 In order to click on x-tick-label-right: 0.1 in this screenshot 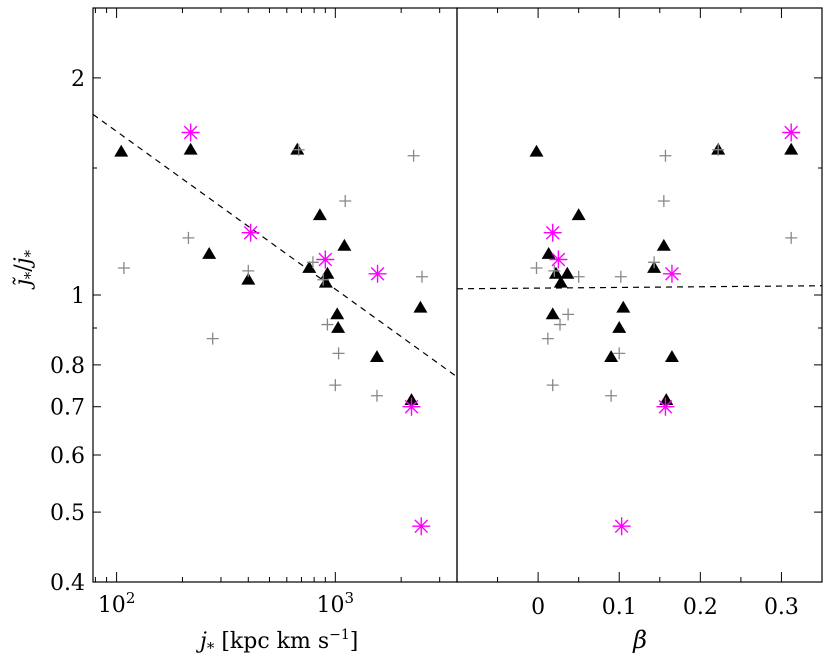, I will do `click(619, 607)`.